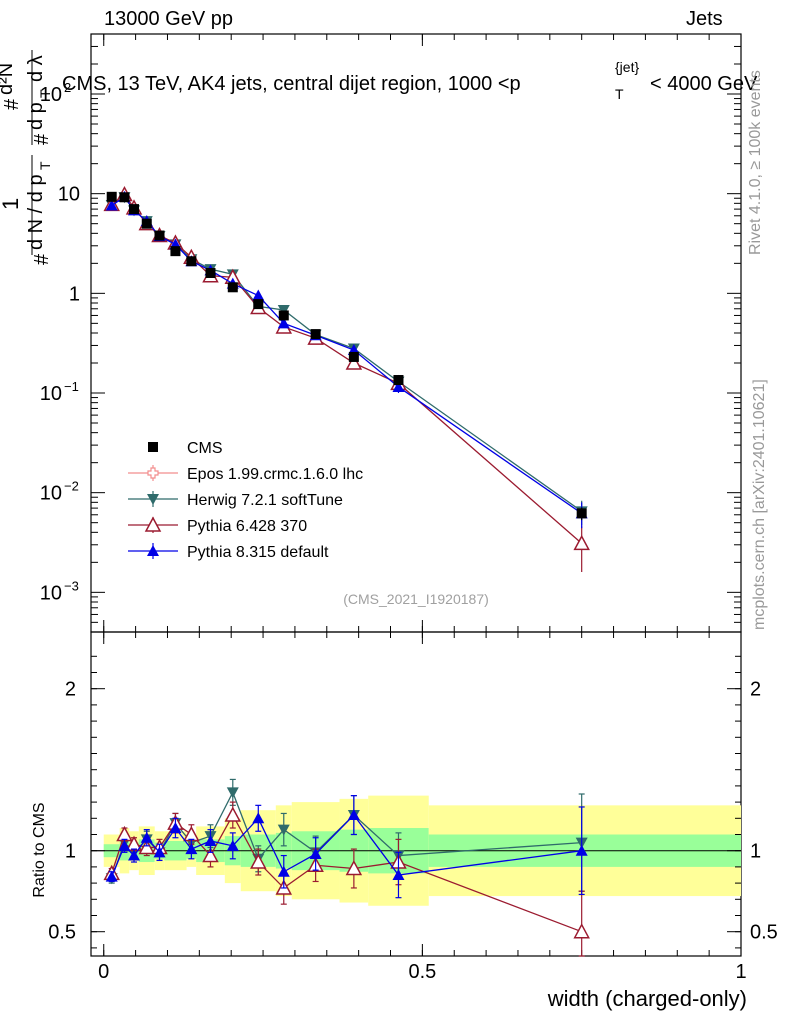 This screenshot has height=1024, width=786. I want to click on y-tick-label-ratio-right: 1, so click(755, 852).